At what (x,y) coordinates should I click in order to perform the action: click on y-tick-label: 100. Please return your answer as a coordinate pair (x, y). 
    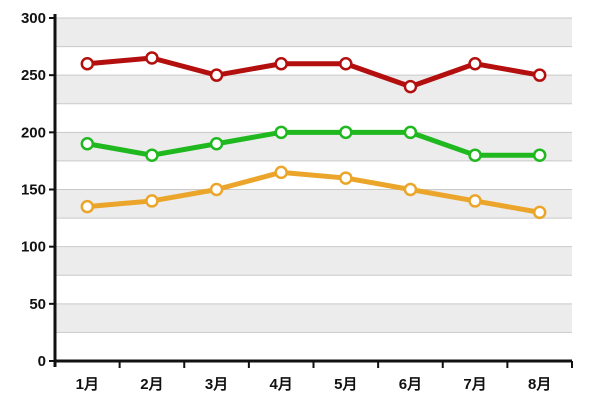
    Looking at the image, I should click on (33, 247).